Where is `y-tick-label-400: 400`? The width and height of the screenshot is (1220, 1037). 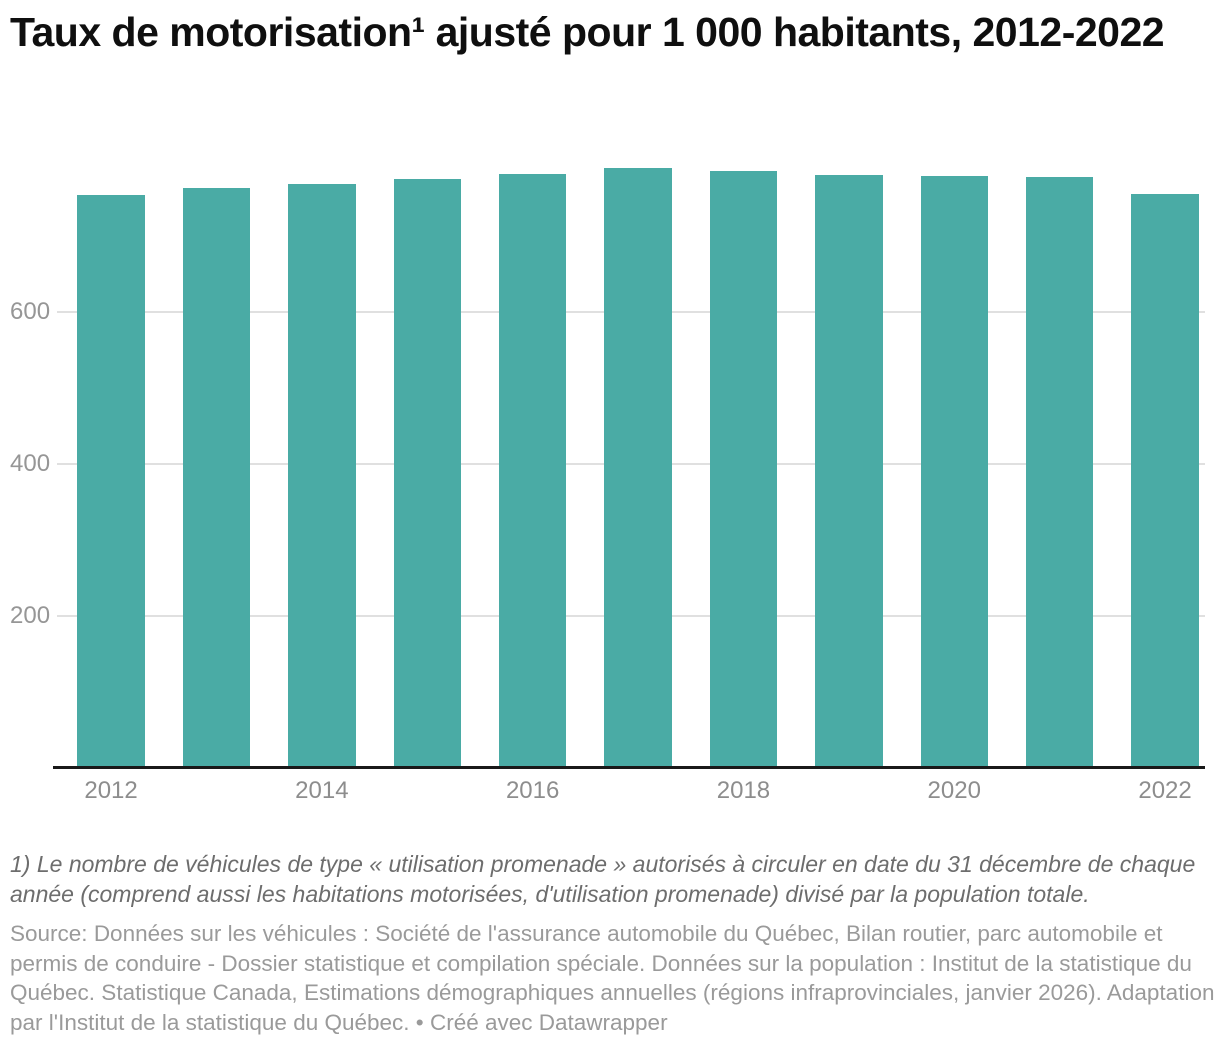
y-tick-label-400: 400 is located at coordinates (30, 463).